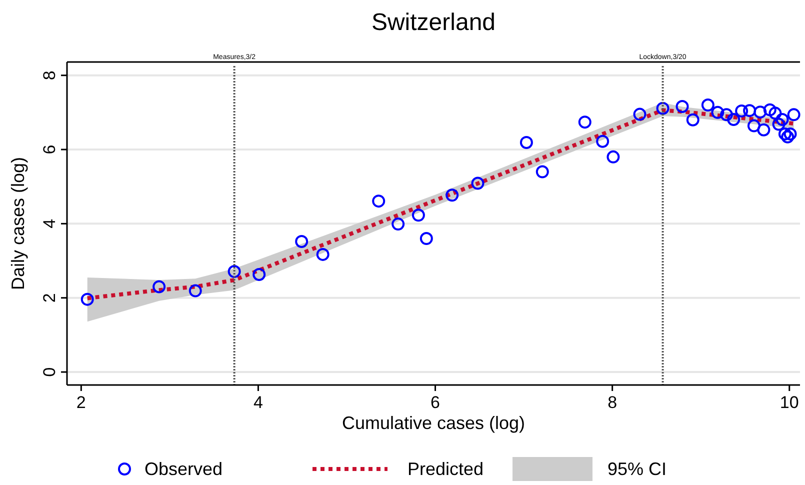 The width and height of the screenshot is (805, 485). I want to click on x-tick-label: 4, so click(258, 402).